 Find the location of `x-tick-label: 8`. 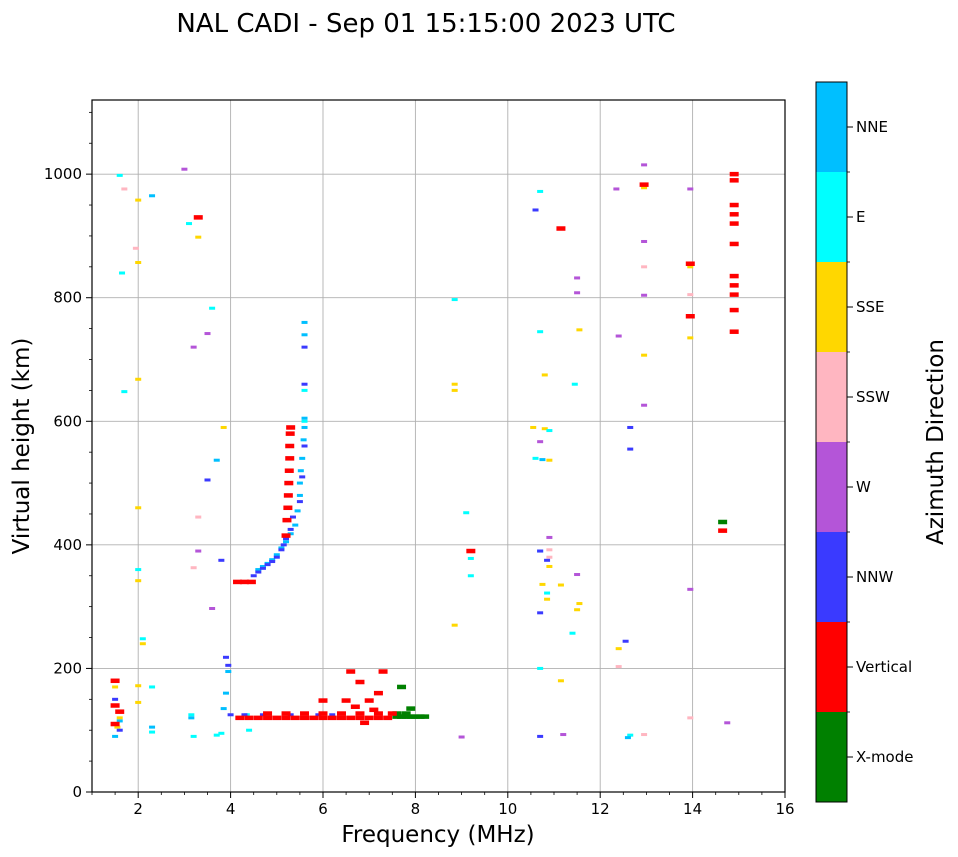

x-tick-label: 8 is located at coordinates (416, 809).